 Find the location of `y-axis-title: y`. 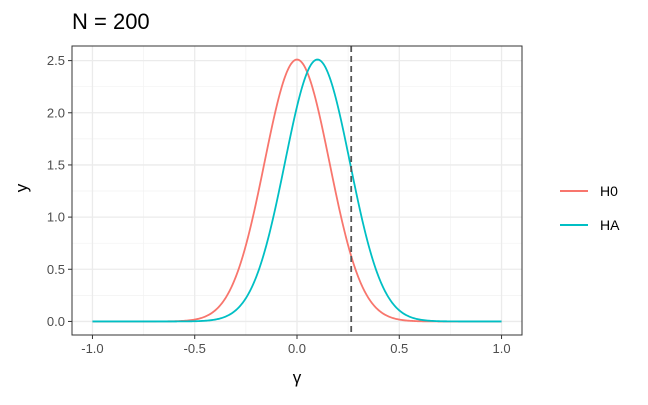

y-axis-title: y is located at coordinates (21, 187).